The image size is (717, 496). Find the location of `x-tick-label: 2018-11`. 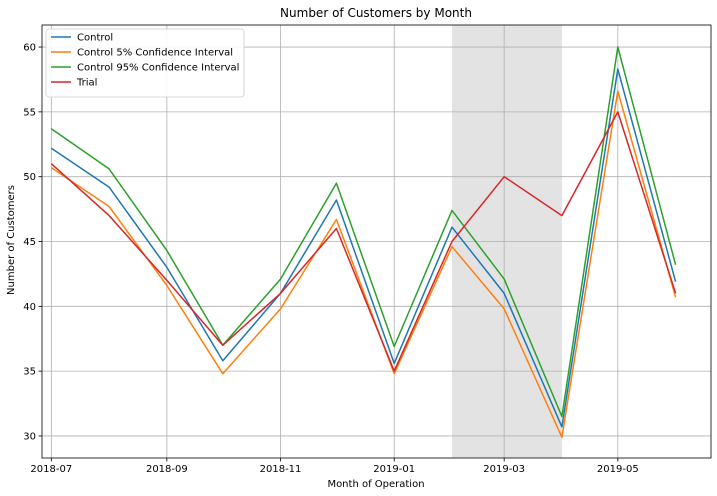

x-tick-label: 2018-11 is located at coordinates (281, 469).